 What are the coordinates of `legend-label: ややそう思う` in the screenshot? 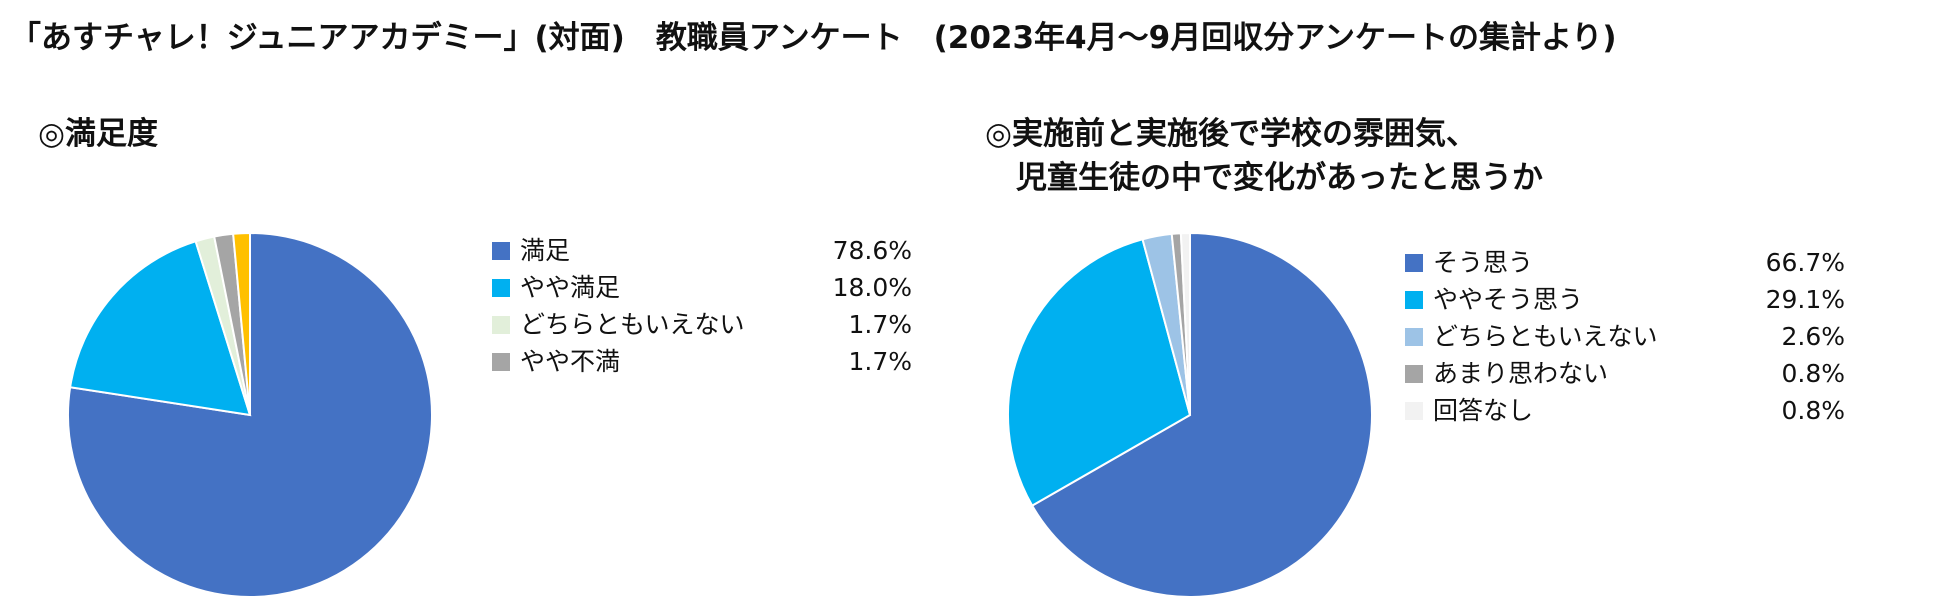 It's located at (1508, 299).